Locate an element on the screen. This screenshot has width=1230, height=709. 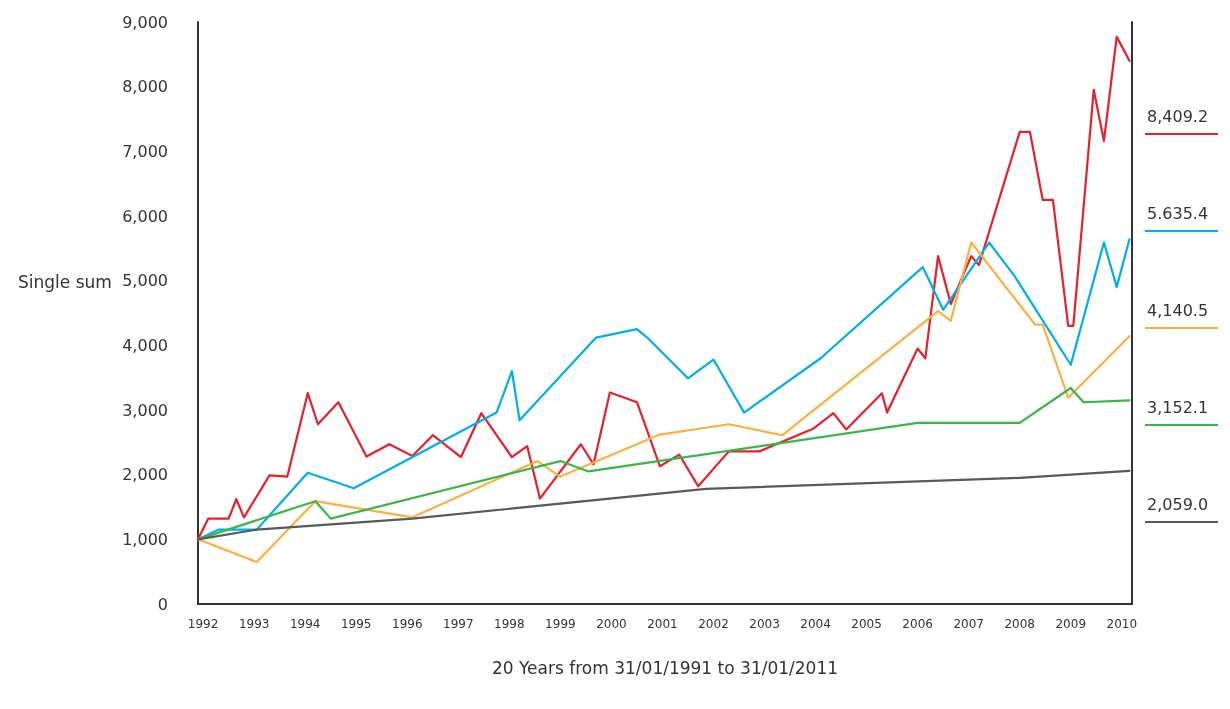
x-tick-label: 1996 is located at coordinates (407, 624).